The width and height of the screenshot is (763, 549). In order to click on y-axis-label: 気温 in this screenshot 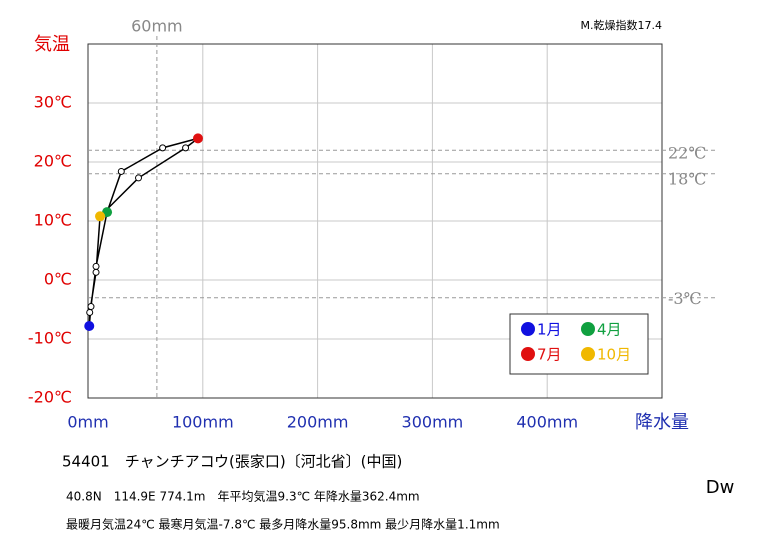, I will do `click(52, 44)`.